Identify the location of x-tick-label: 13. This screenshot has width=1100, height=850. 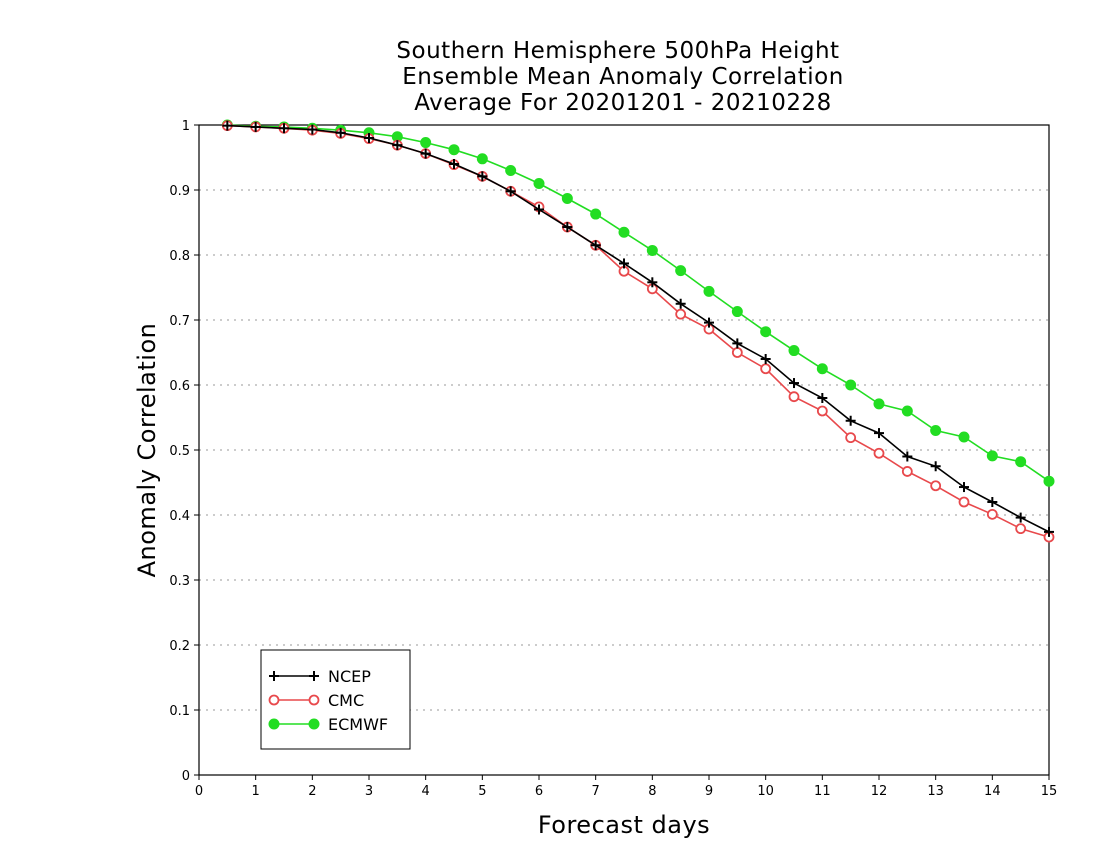
(935, 791).